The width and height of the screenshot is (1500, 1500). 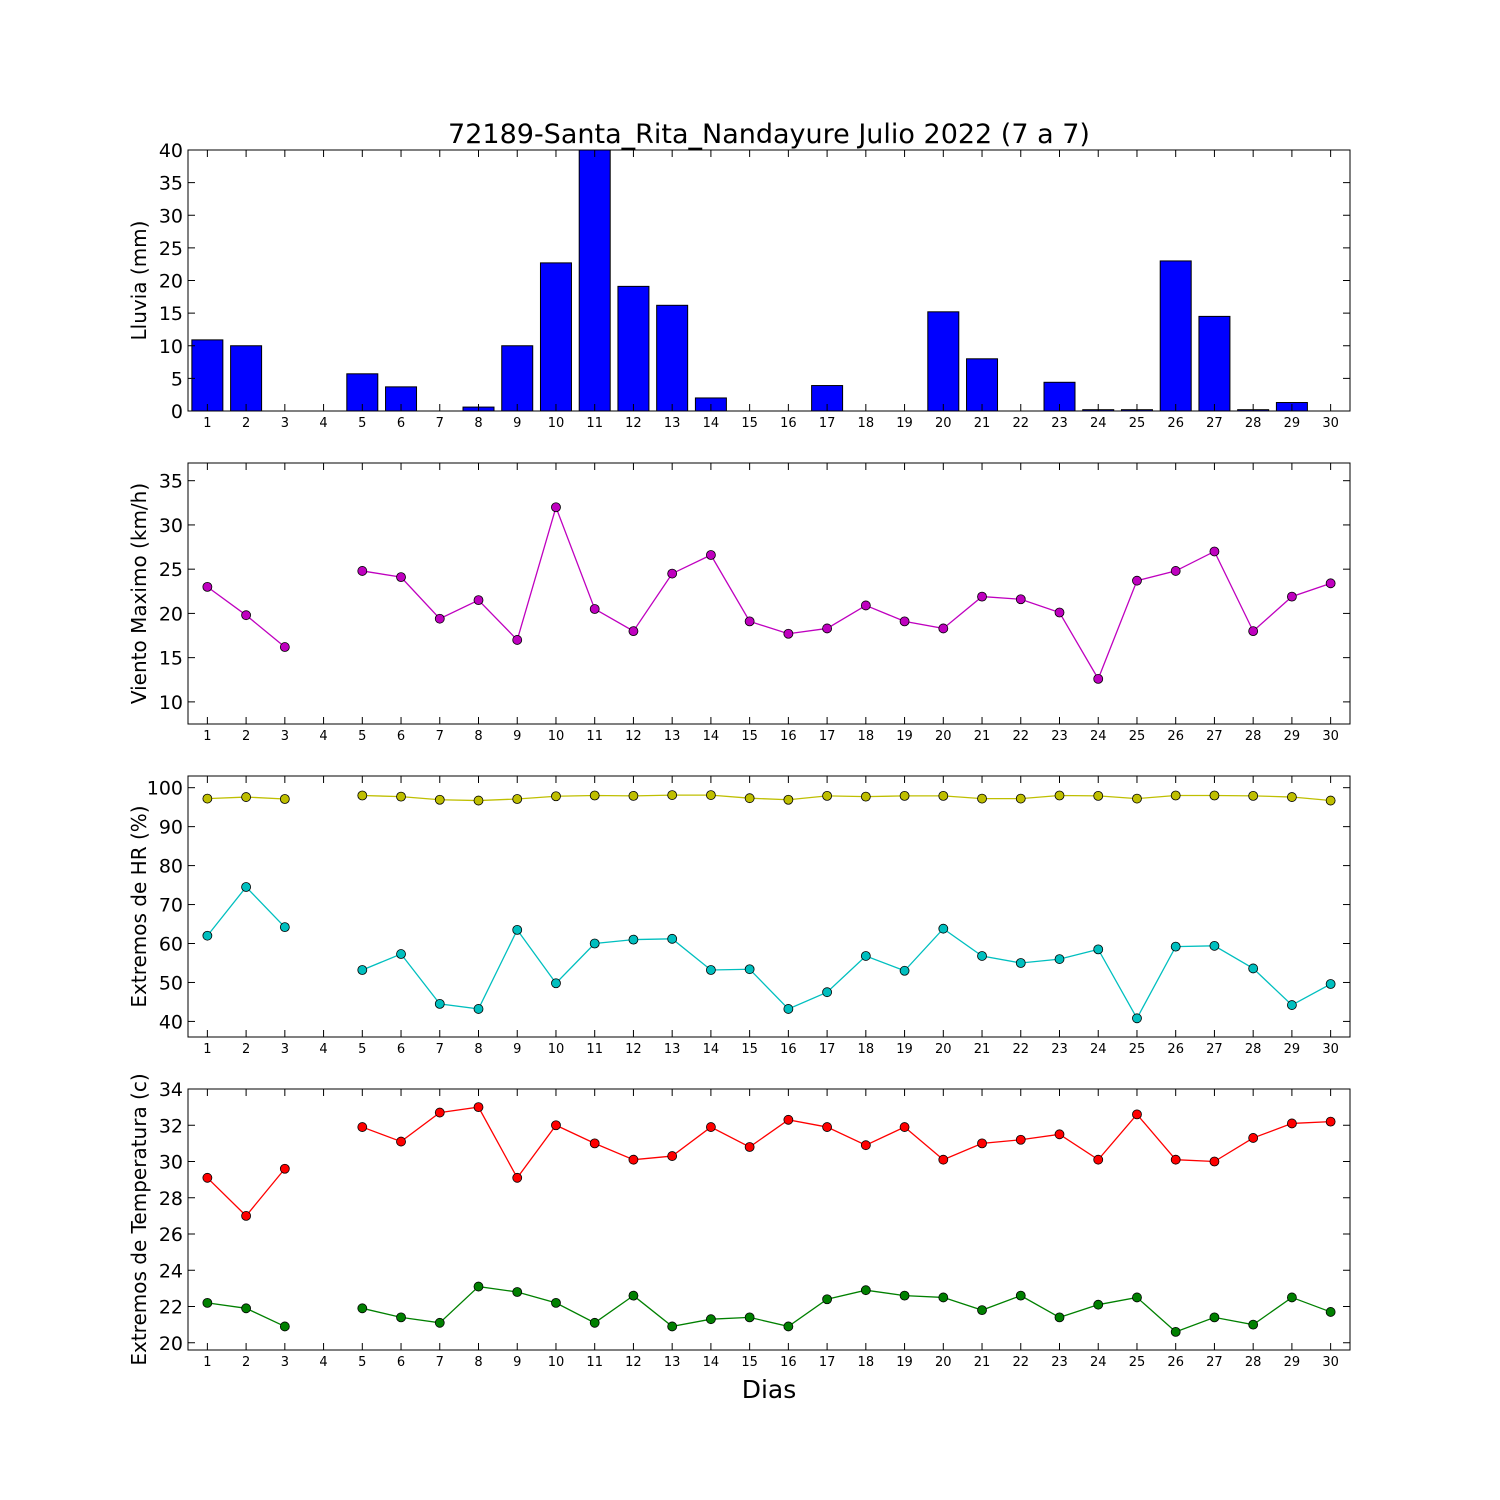 I want to click on x-tick-label: 27, so click(x=1214, y=1049).